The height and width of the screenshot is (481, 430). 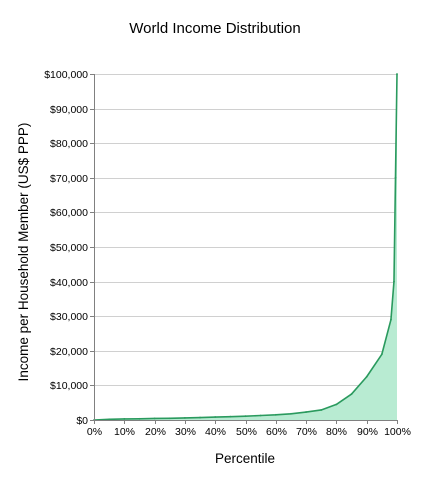 What do you see at coordinates (185, 432) in the screenshot?
I see `x-tick-label: 30%` at bounding box center [185, 432].